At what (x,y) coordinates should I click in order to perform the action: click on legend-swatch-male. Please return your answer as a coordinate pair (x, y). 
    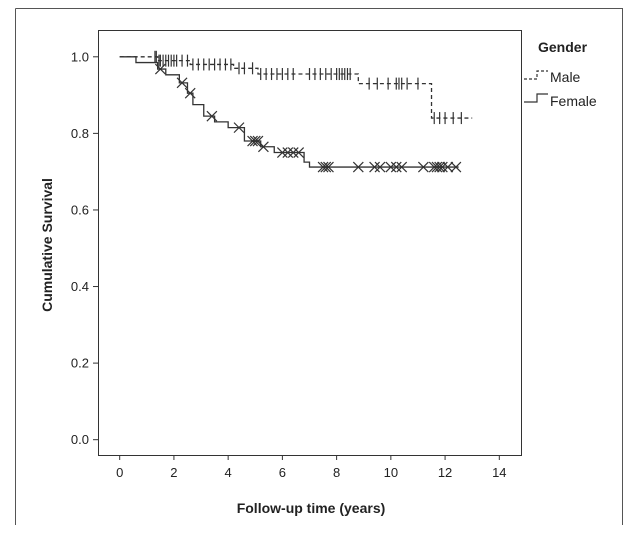
    Looking at the image, I should click on (536, 75).